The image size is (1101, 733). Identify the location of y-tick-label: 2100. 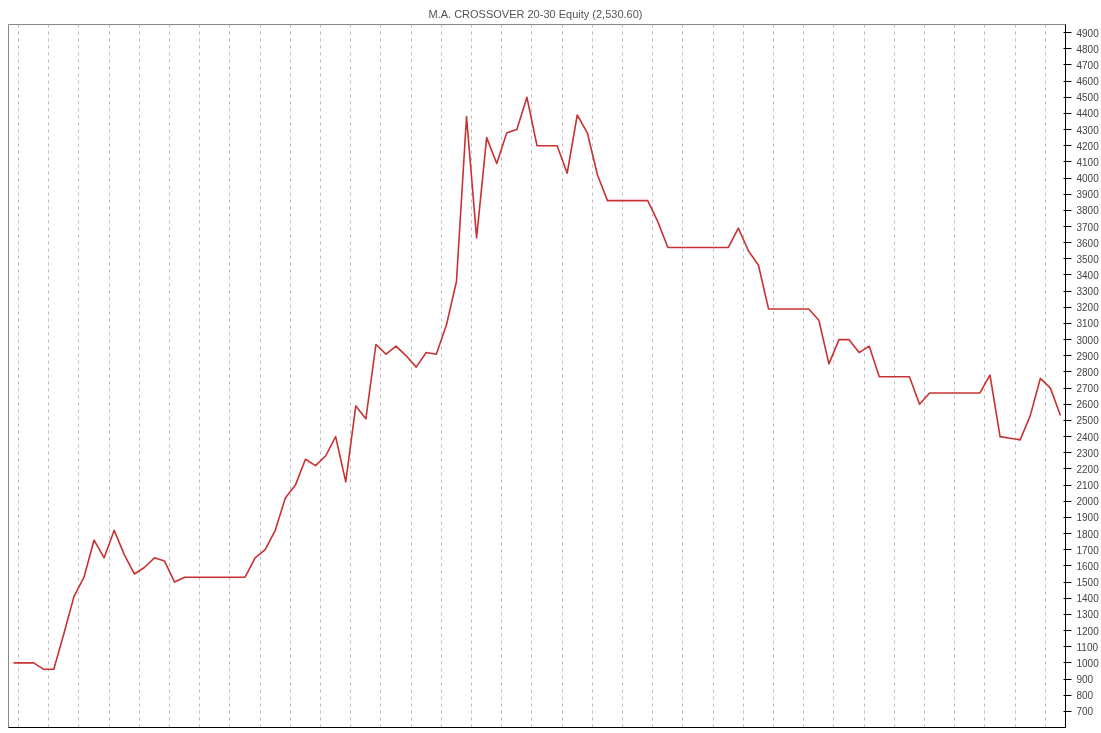
(1088, 486).